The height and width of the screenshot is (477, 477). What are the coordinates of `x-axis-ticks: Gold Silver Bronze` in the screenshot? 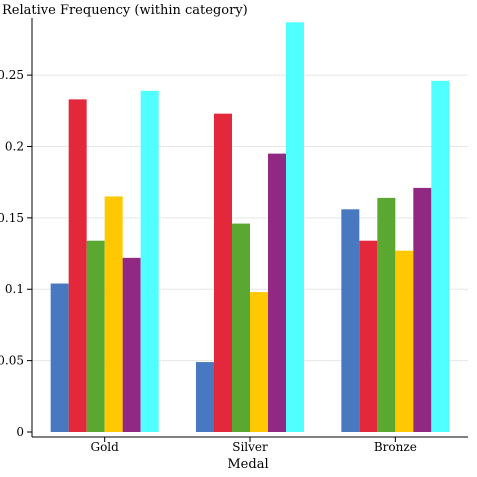 It's located at (253, 445).